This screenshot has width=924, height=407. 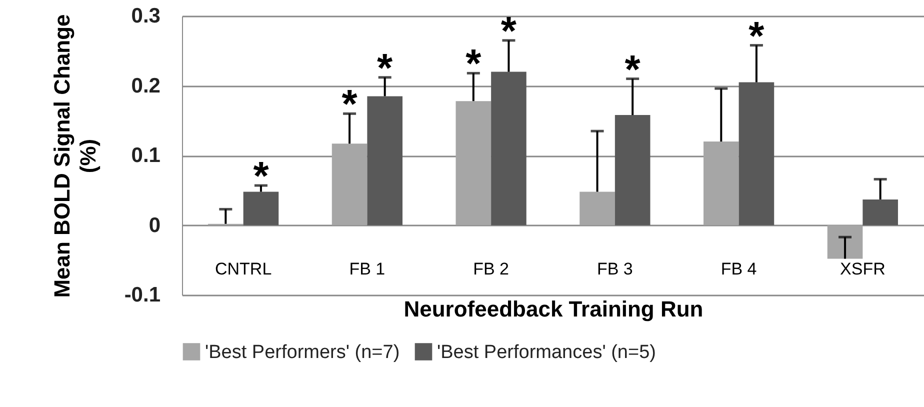 What do you see at coordinates (154, 225) in the screenshot?
I see `y-tick-label: 0` at bounding box center [154, 225].